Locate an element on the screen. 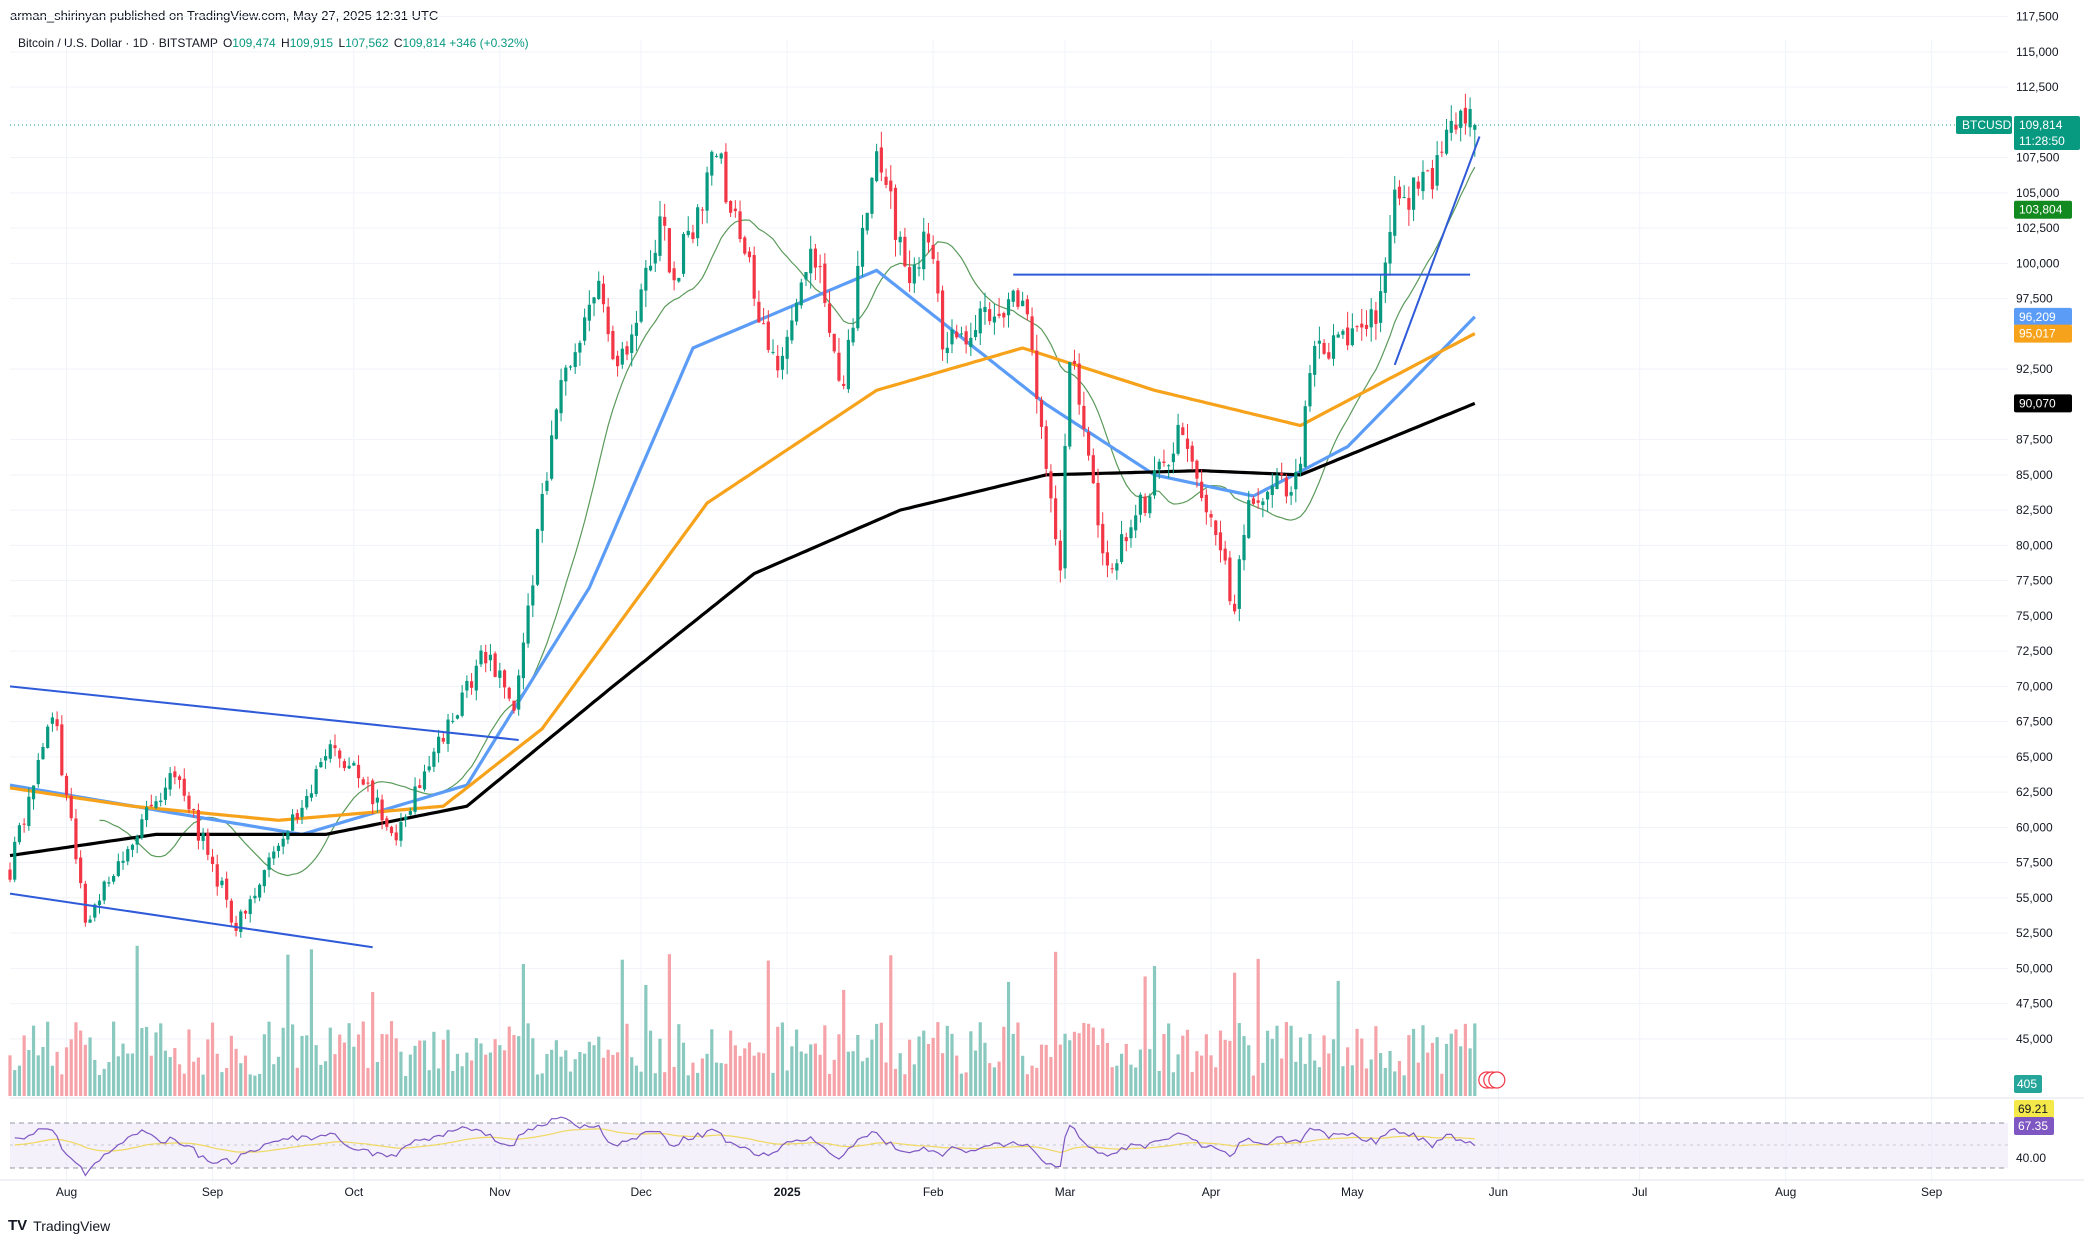 The width and height of the screenshot is (2084, 1244). rsi-ma-tag is located at coordinates (2034, 1109).